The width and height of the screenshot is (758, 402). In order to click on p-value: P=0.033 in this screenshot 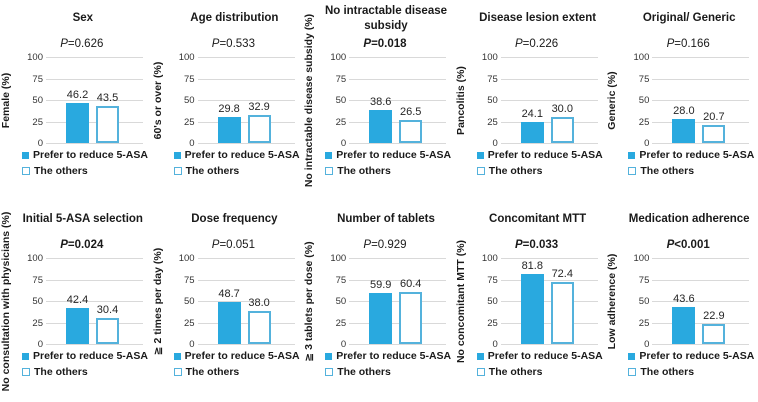, I will do `click(536, 245)`.